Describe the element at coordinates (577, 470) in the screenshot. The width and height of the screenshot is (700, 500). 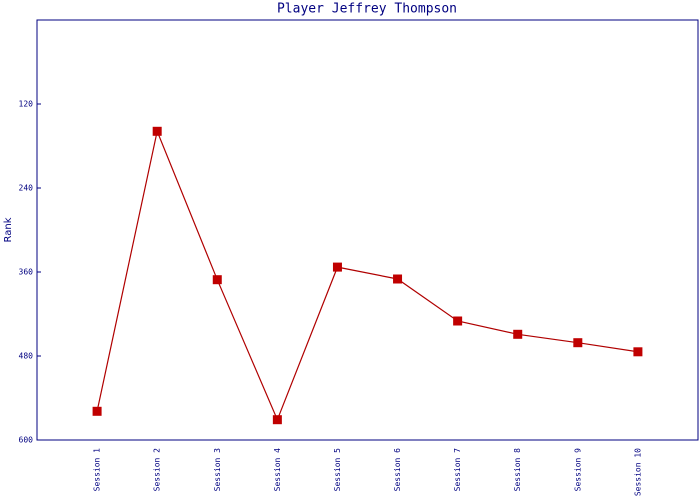
I see `x-tick-label: Session 9` at that location.